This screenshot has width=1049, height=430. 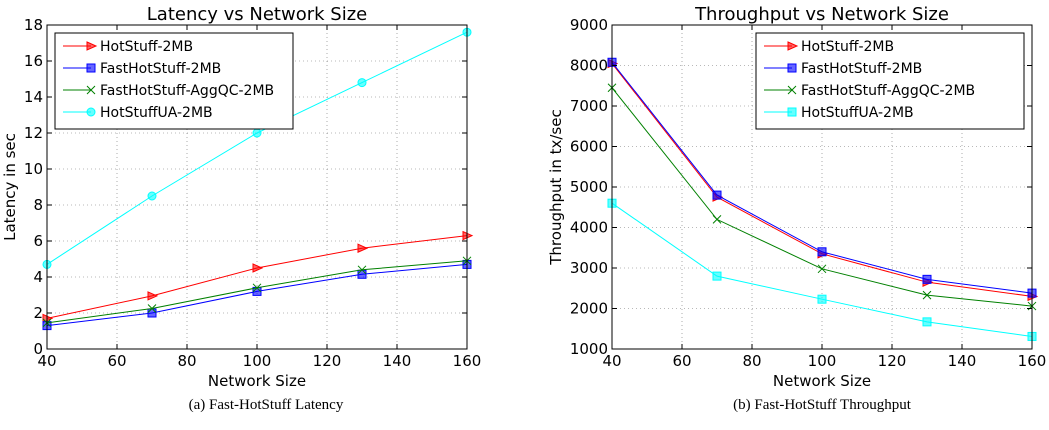 I want to click on y-tick-label: 6, so click(x=38, y=241).